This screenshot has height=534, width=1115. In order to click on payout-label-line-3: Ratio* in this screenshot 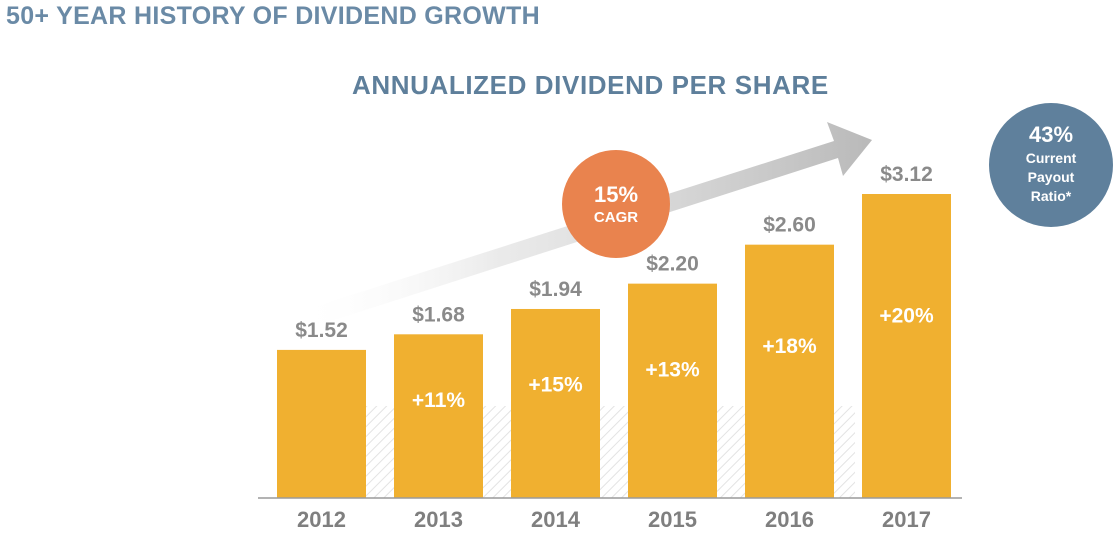, I will do `click(1051, 196)`.